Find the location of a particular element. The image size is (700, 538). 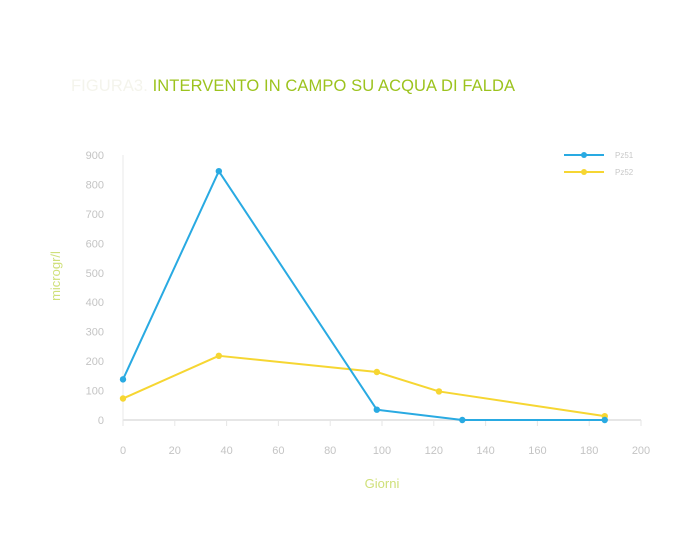

x-tick-label: 20 is located at coordinates (175, 451).